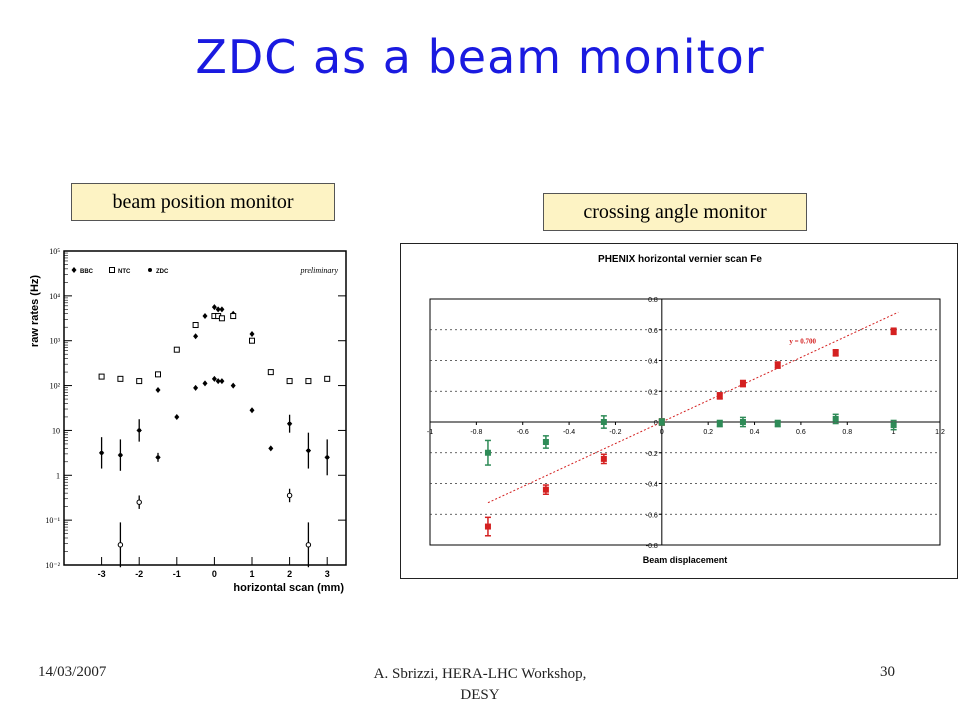  I want to click on x-tick-label: 0, so click(662, 432).